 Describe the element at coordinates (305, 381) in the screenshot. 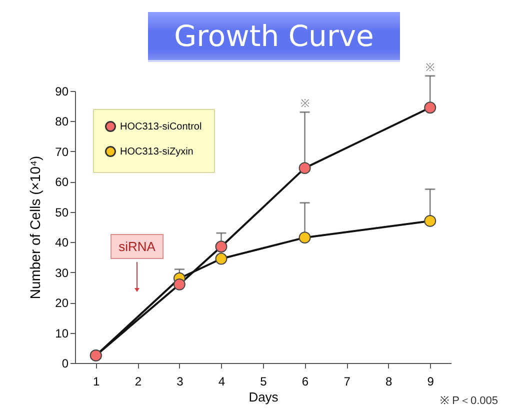

I see `x-tick-label: 6` at that location.